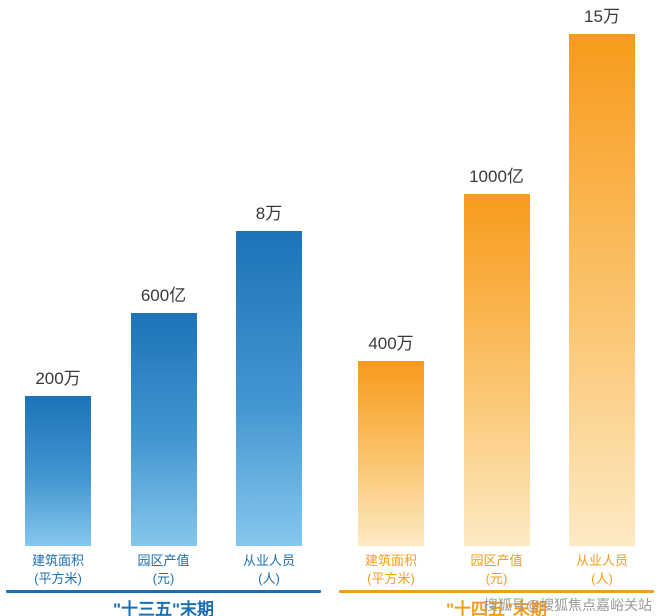 This screenshot has height=616, width=660. I want to click on bar-column-employees: 8万 从业人员 (人), so click(269, 296).